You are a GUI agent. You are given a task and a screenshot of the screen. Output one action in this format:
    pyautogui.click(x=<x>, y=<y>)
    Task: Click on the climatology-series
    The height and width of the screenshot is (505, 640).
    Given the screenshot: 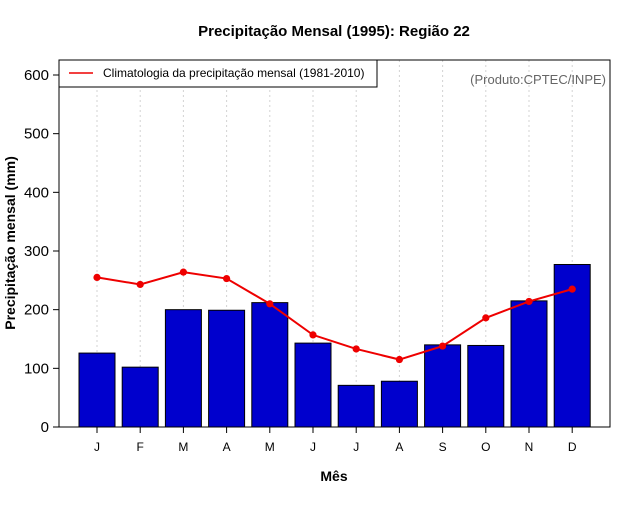 What is the action you would take?
    pyautogui.click(x=334, y=316)
    